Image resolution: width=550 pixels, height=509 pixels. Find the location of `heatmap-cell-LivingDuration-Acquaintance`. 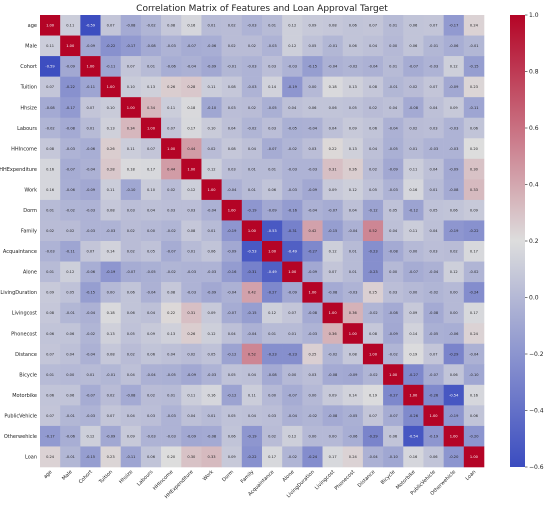

heatmap-cell-LivingDuration-Acquaintance is located at coordinates (272, 292).